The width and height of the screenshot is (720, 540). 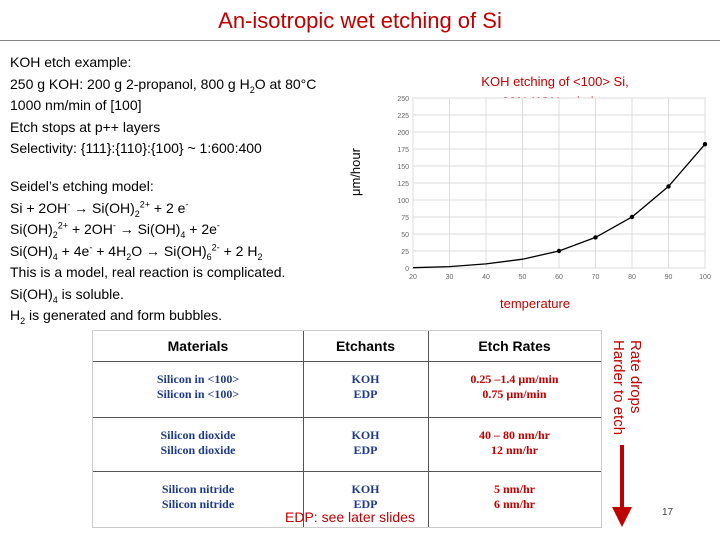 I want to click on edp-note: EDP: see later slides, so click(x=350, y=517).